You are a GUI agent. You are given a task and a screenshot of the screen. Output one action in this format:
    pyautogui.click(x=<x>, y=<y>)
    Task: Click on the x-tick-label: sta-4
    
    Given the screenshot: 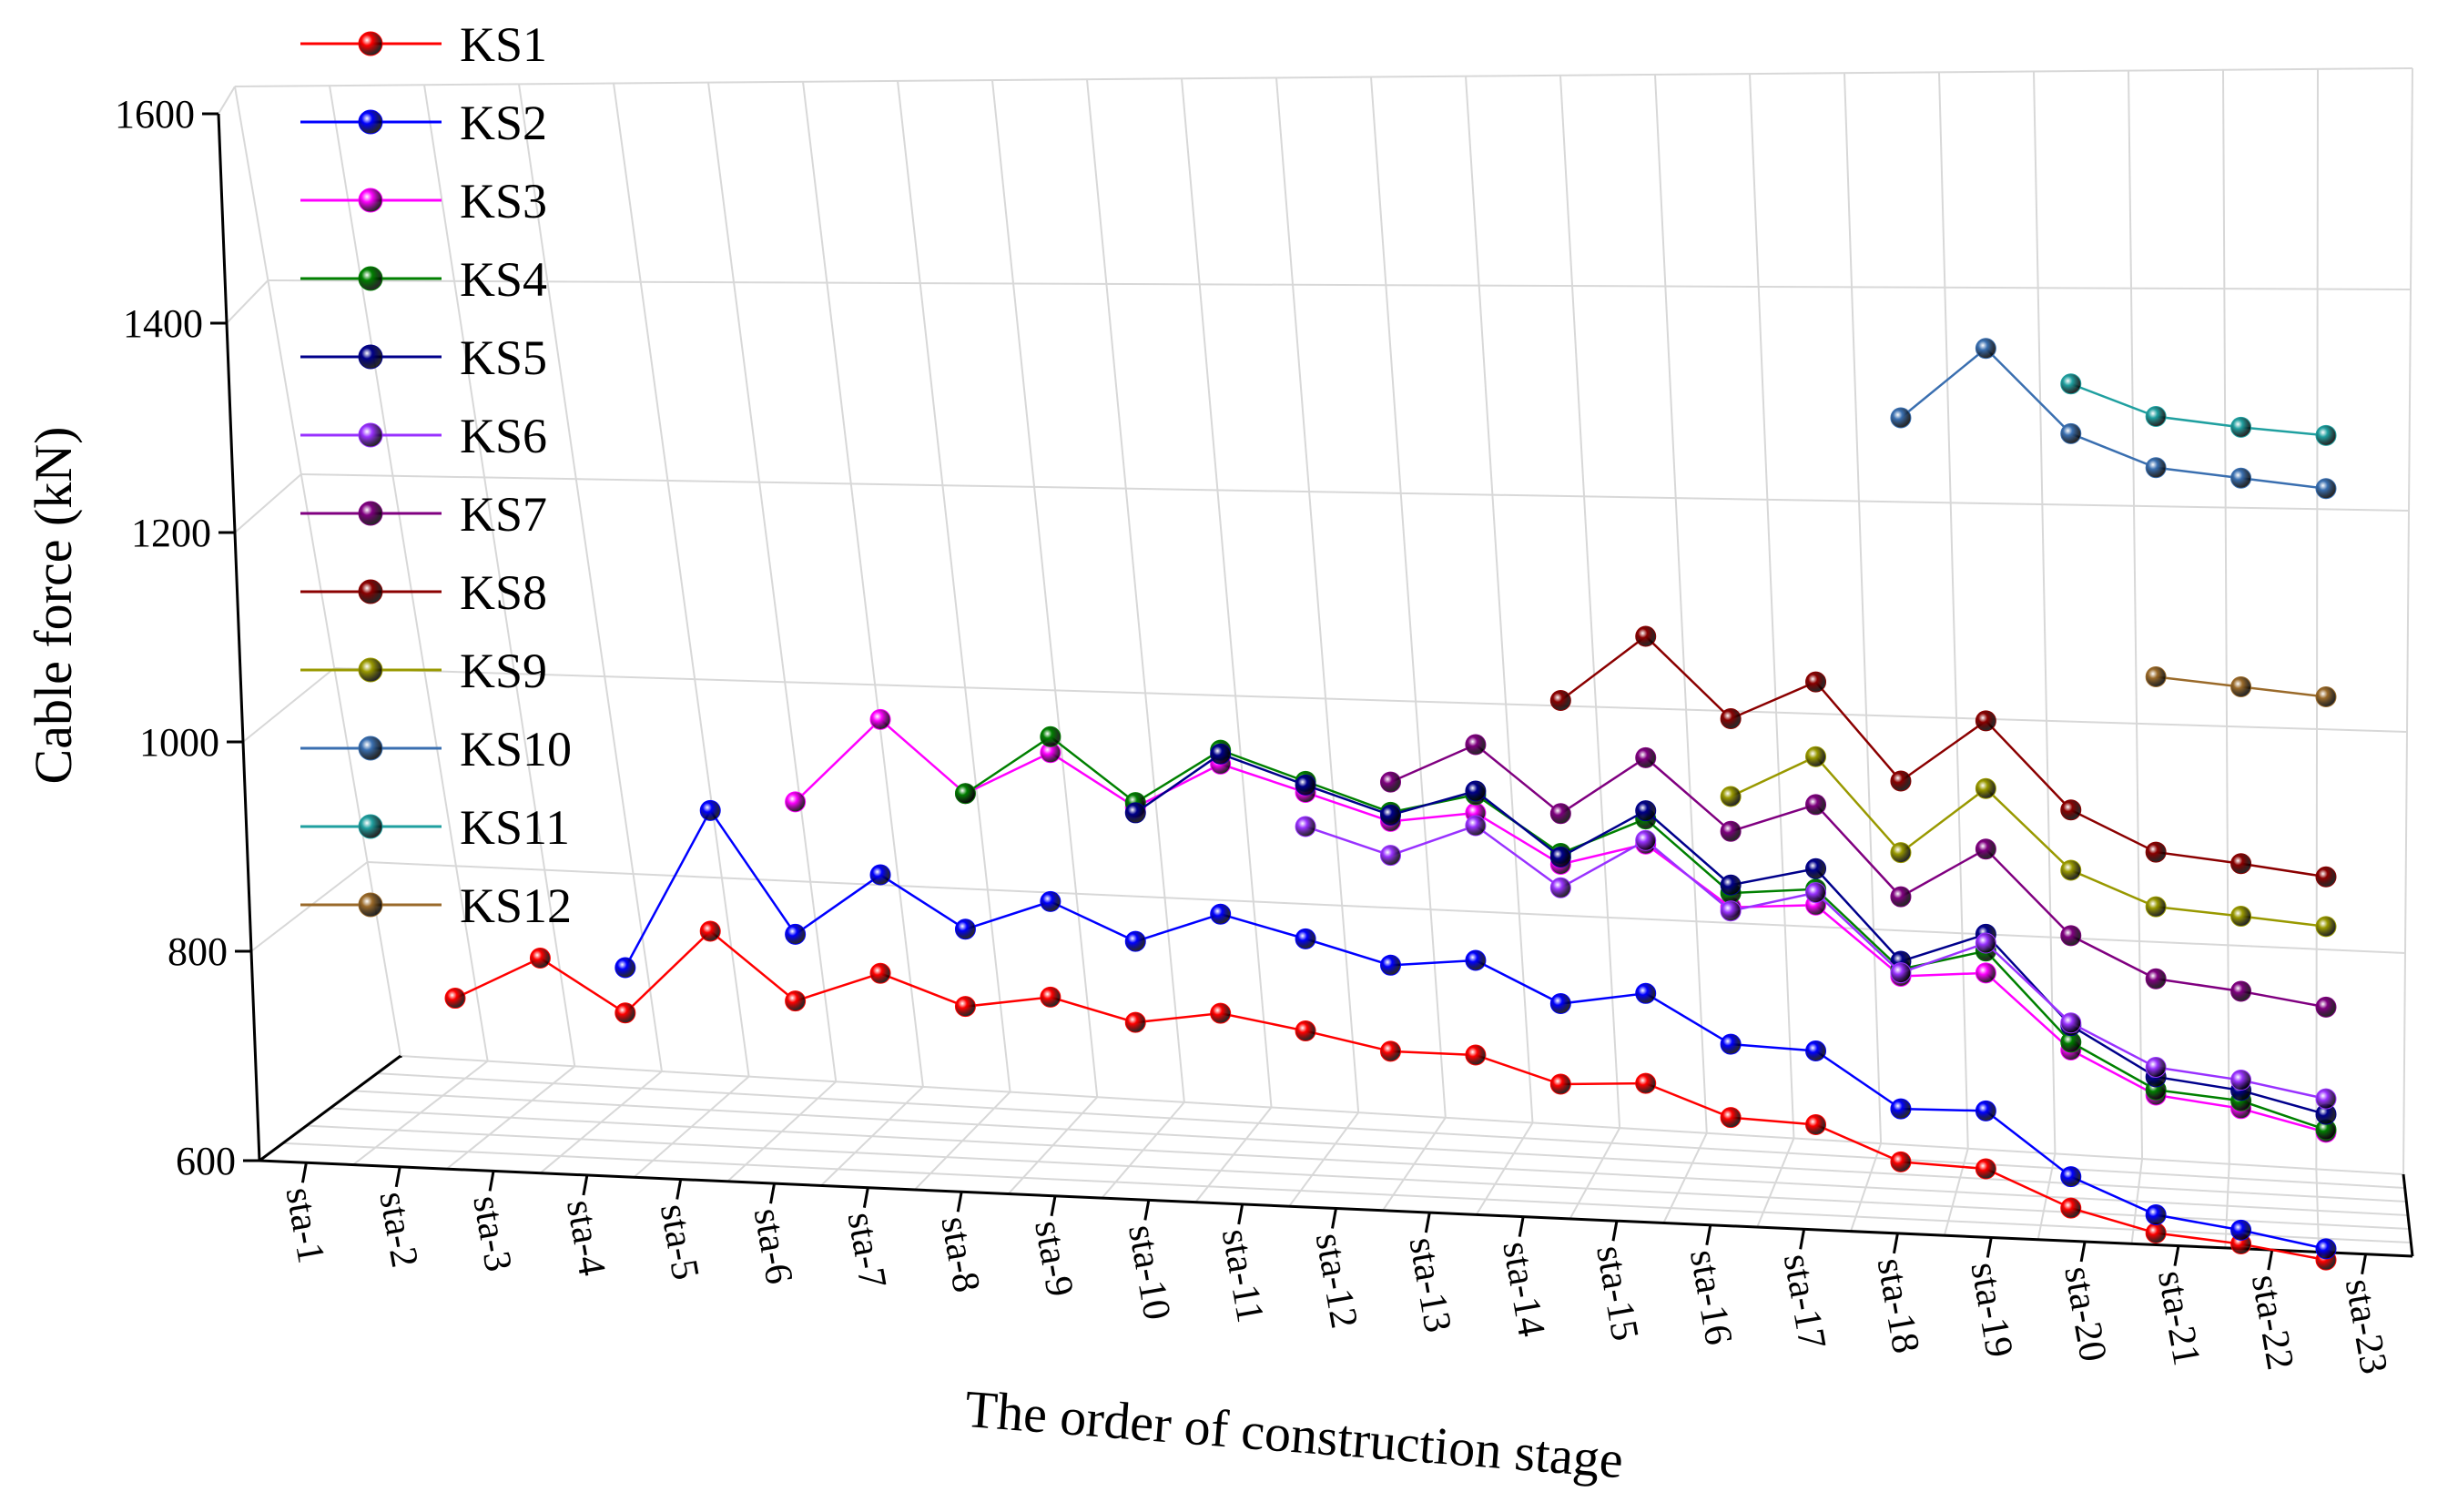 What is the action you would take?
    pyautogui.click(x=586, y=1238)
    